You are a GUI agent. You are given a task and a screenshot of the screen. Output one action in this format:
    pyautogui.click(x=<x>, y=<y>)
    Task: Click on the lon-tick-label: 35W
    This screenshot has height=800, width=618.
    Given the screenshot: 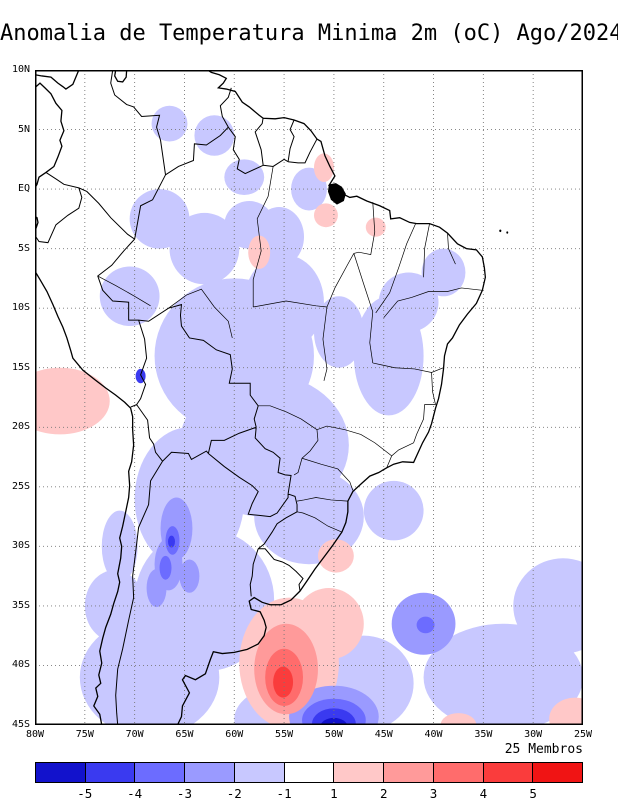 What is the action you would take?
    pyautogui.click(x=483, y=734)
    